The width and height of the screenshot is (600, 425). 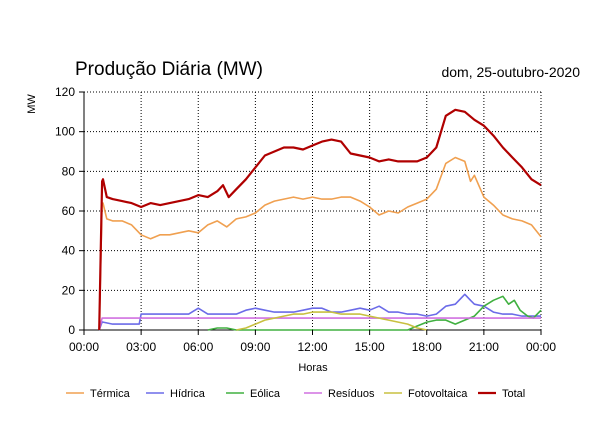 I want to click on chart-date: dom, 25-outubro-2020, so click(x=510, y=72).